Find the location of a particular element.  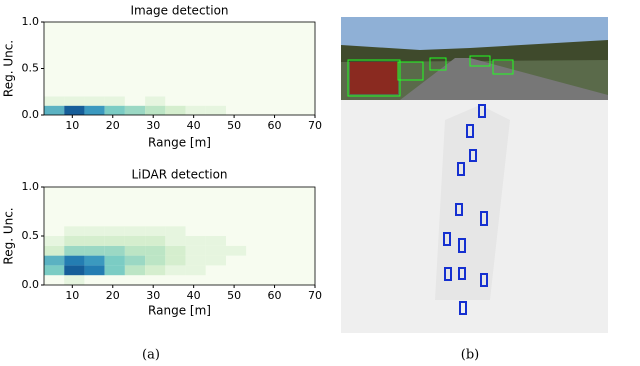

y-tick-label: 1.0 is located at coordinates (31, 186).